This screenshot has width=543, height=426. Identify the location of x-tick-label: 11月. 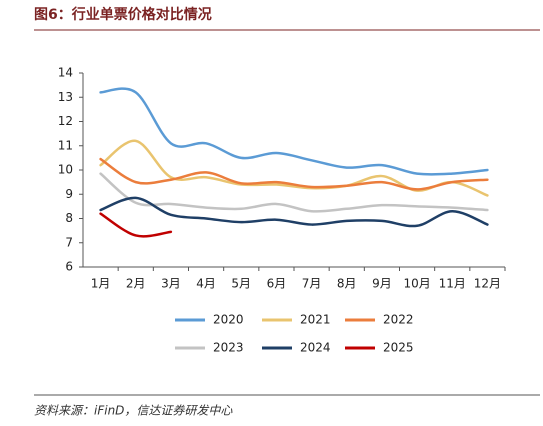
(452, 284).